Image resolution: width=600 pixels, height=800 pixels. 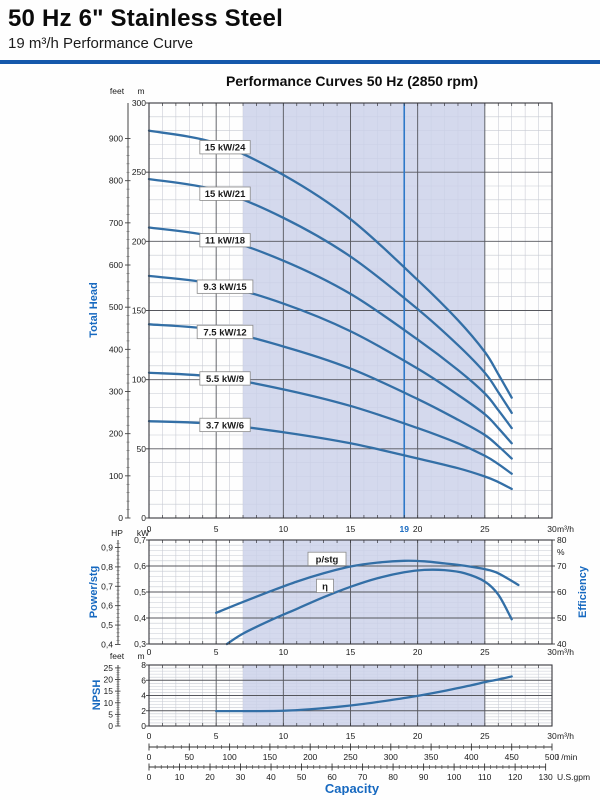 I want to click on head-feet-tick: 800, so click(x=116, y=181).